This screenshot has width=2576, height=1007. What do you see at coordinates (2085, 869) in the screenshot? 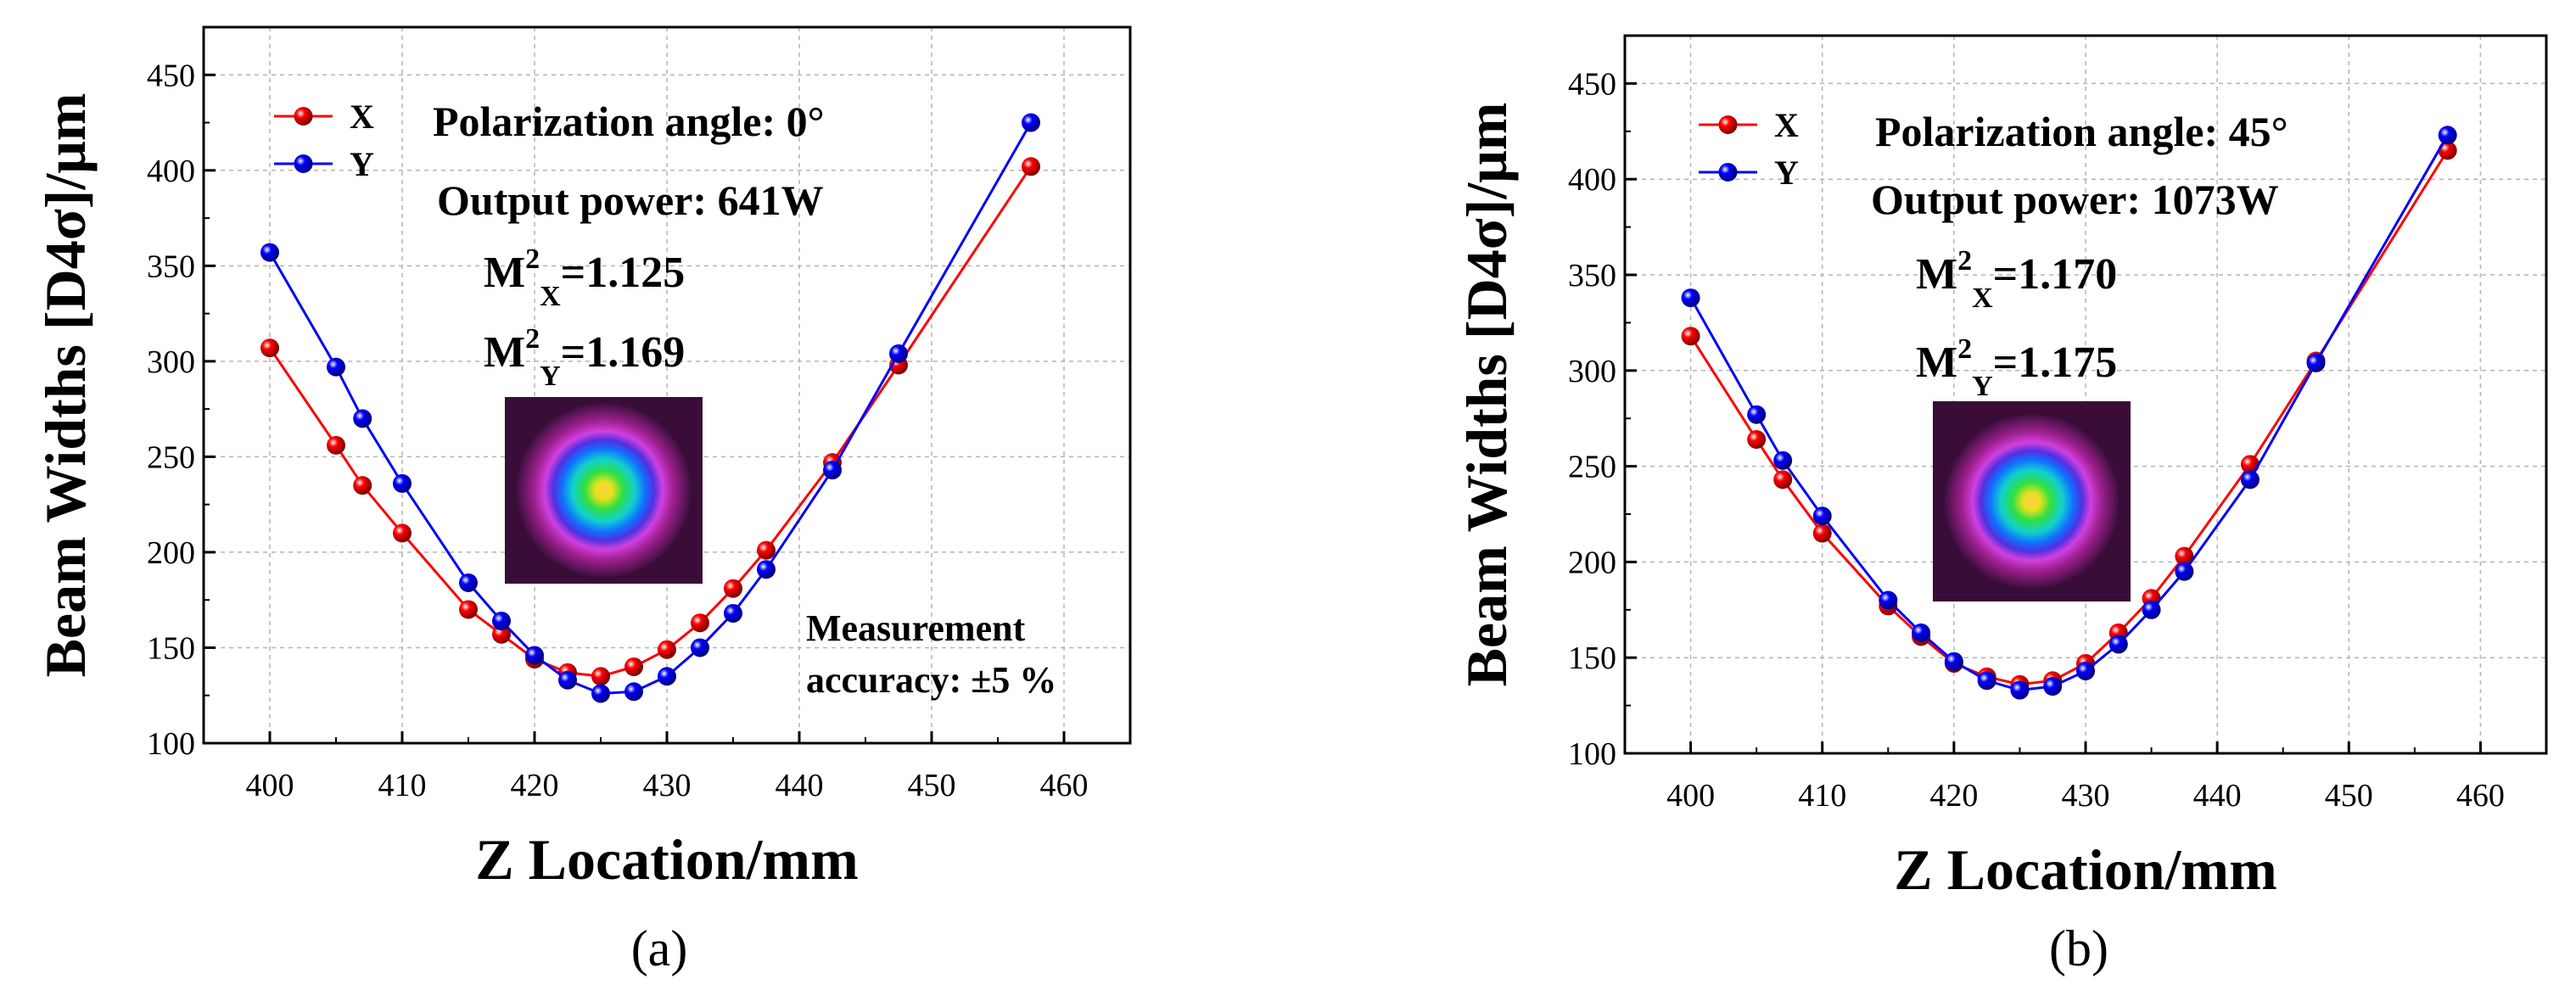
I see `x-axis-label: Z Location/mm` at bounding box center [2085, 869].